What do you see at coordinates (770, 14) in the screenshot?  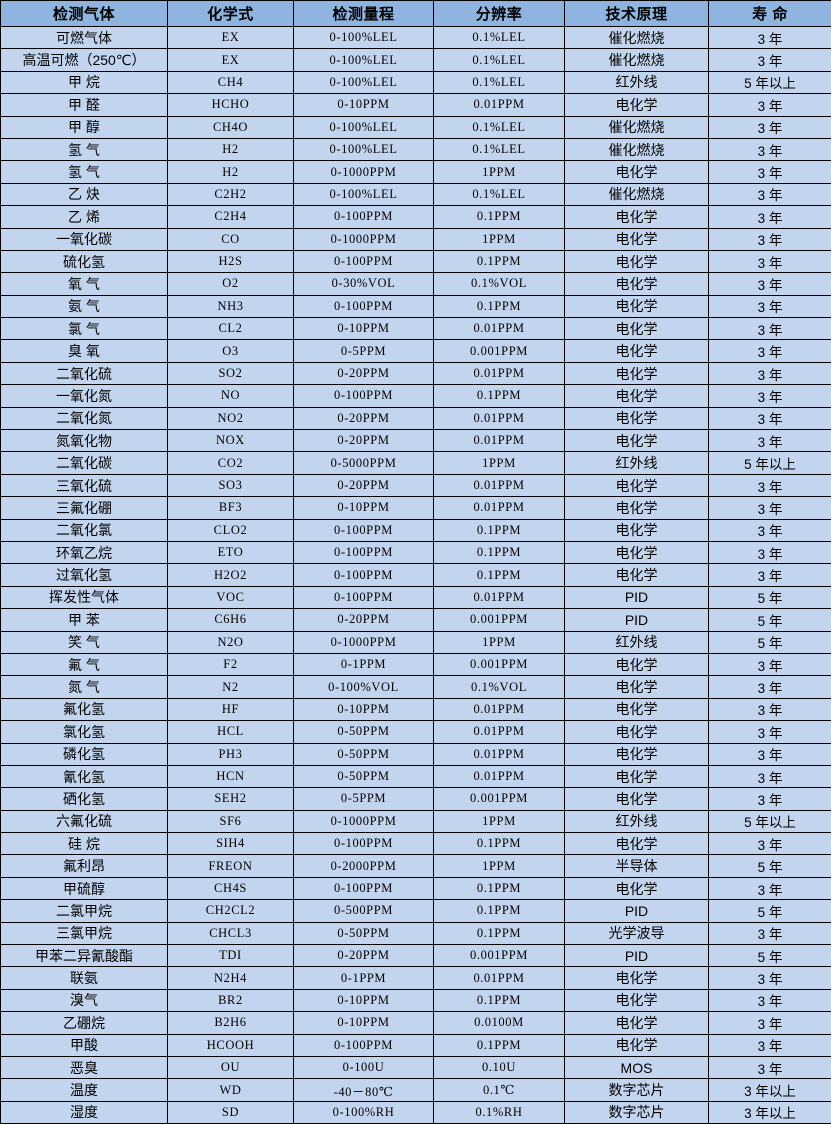 I see `column-header-lifespan: 寿 命` at bounding box center [770, 14].